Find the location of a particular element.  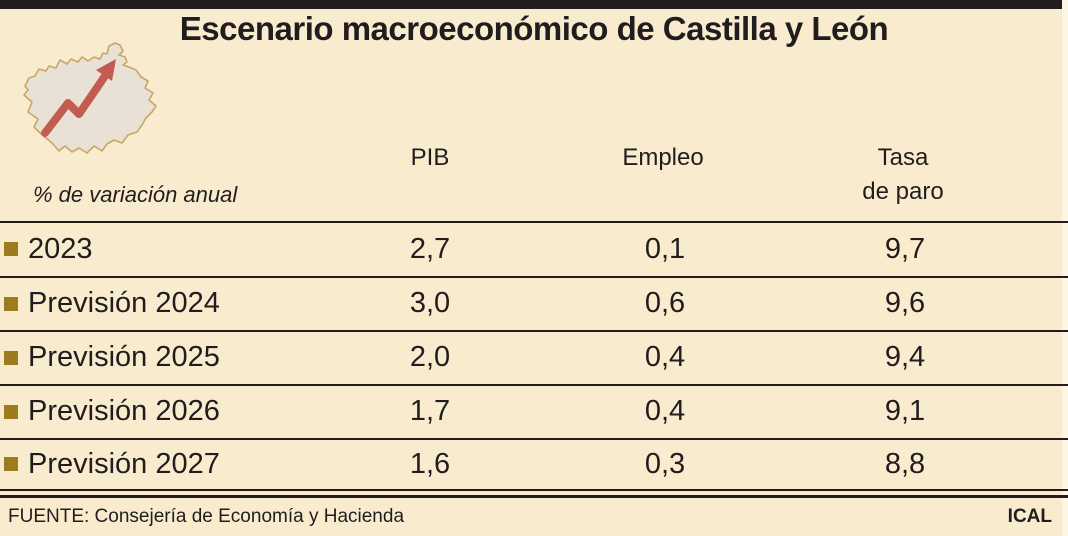

castilla-y-leon-map-icon is located at coordinates (90, 101).